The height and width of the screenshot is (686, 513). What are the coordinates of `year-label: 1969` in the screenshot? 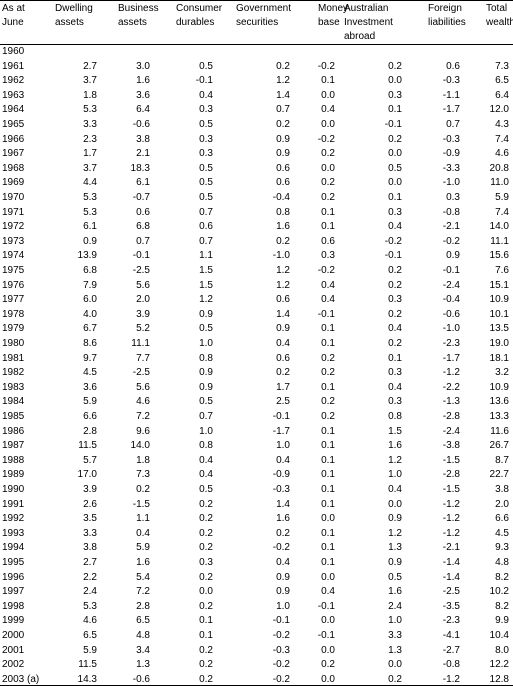 It's located at (13, 183).